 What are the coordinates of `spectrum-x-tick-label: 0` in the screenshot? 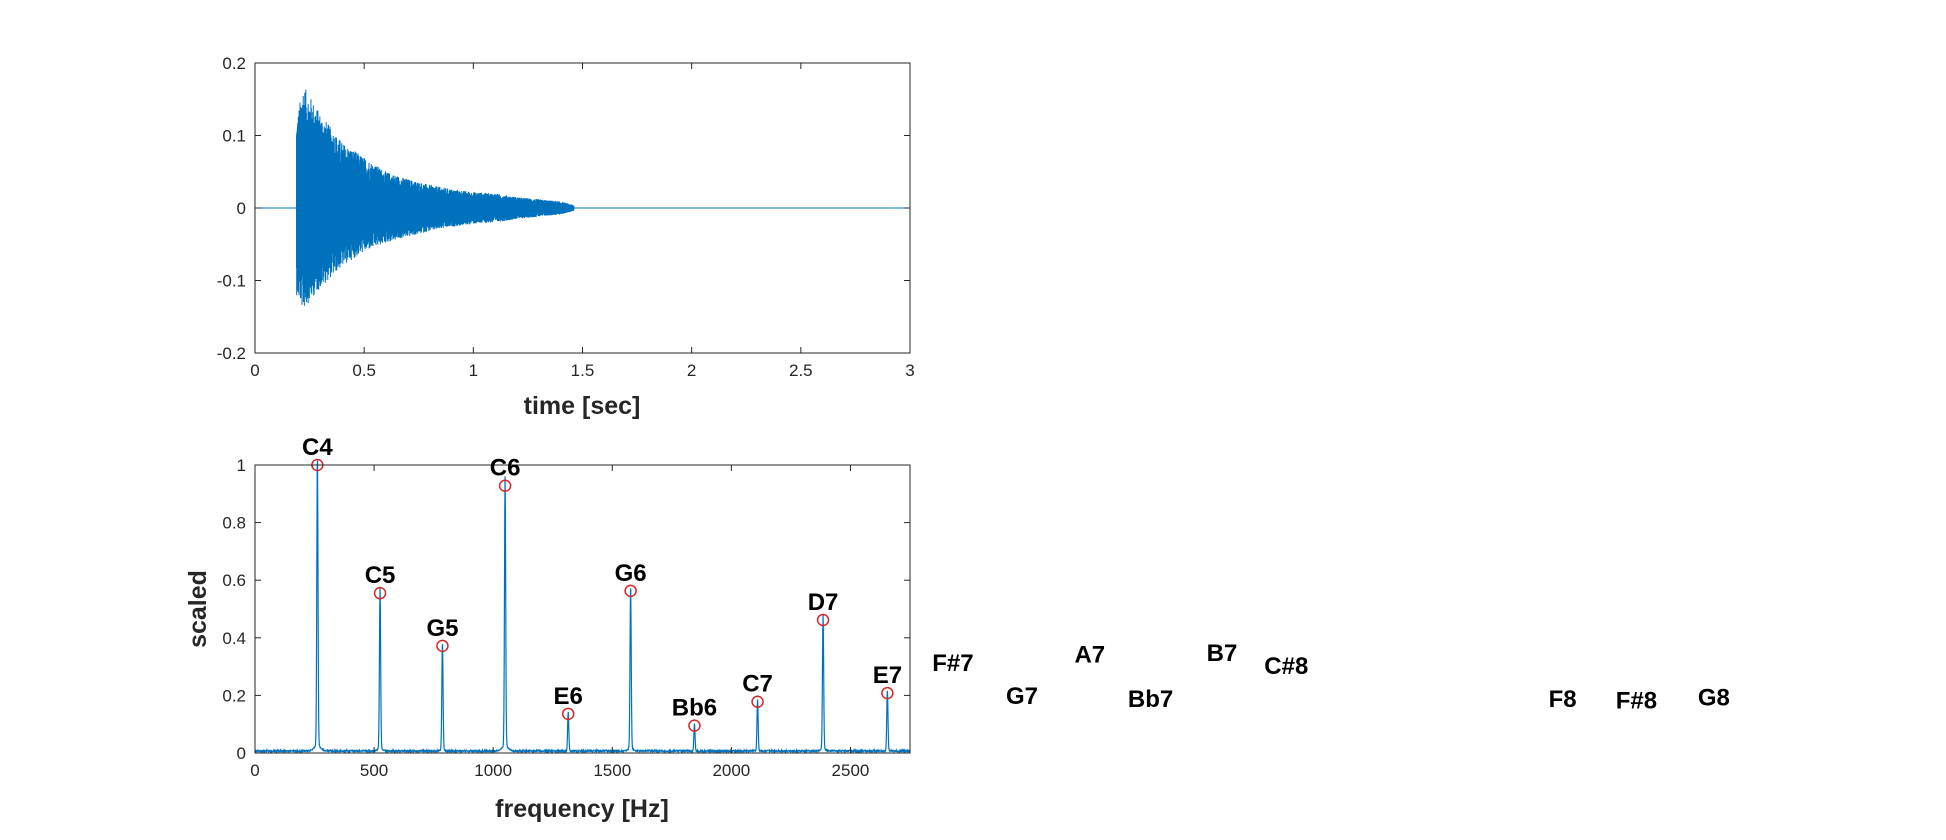 It's located at (254, 770).